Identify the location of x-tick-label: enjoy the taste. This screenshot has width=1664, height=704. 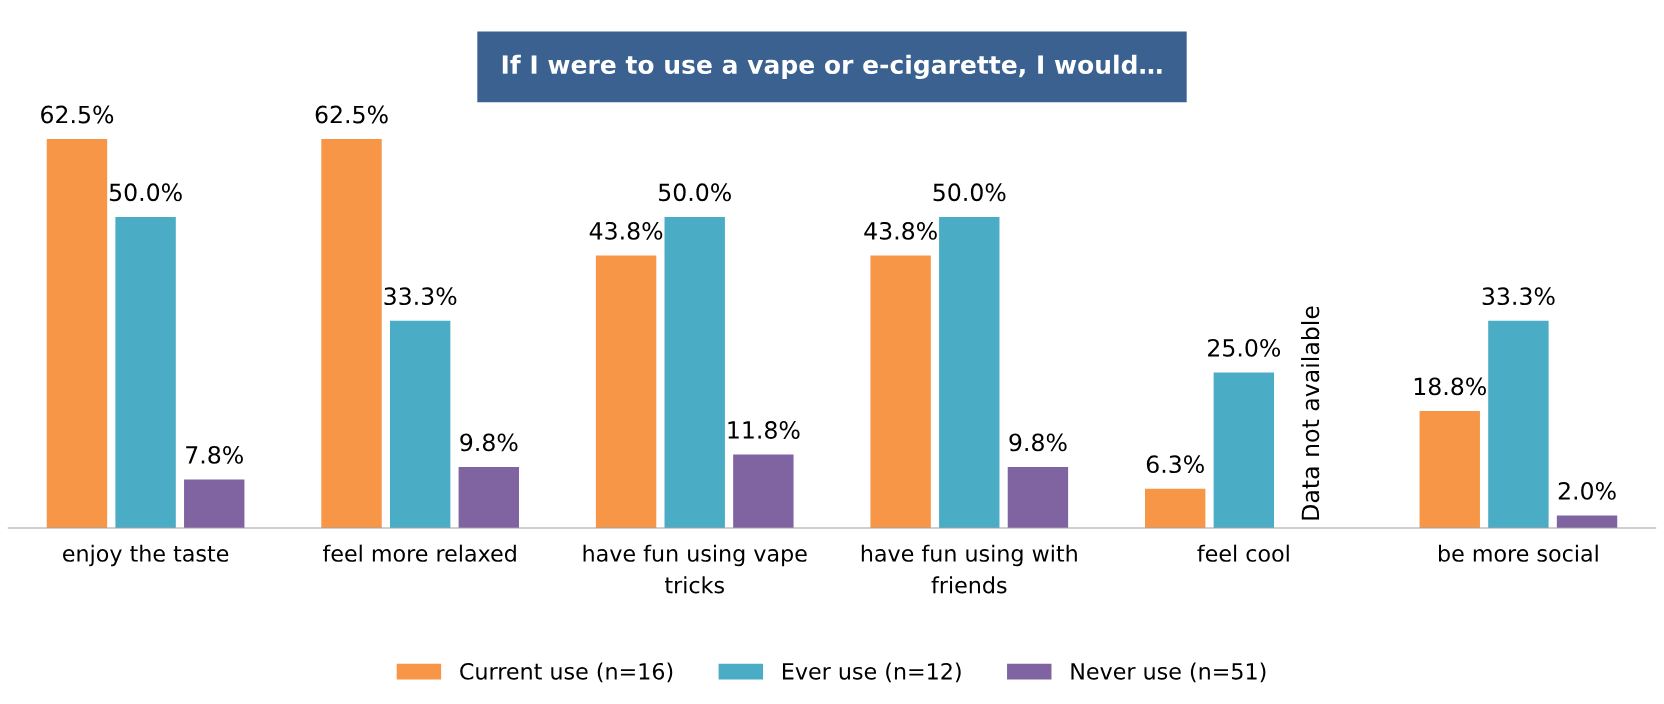
(146, 555).